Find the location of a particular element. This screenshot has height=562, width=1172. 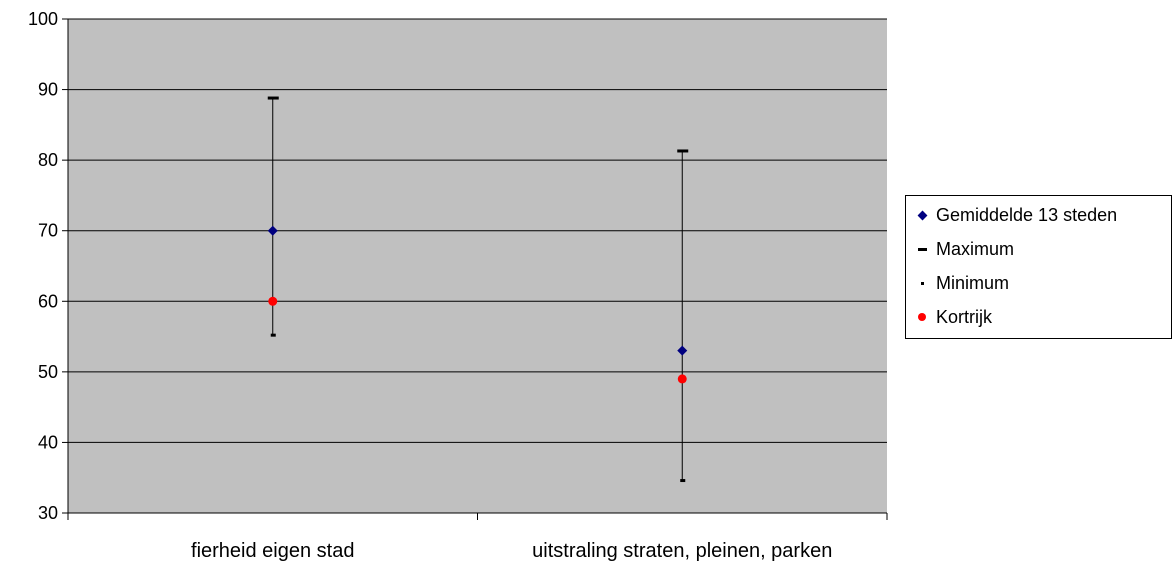

legend-label: Kortrijk is located at coordinates (964, 316).